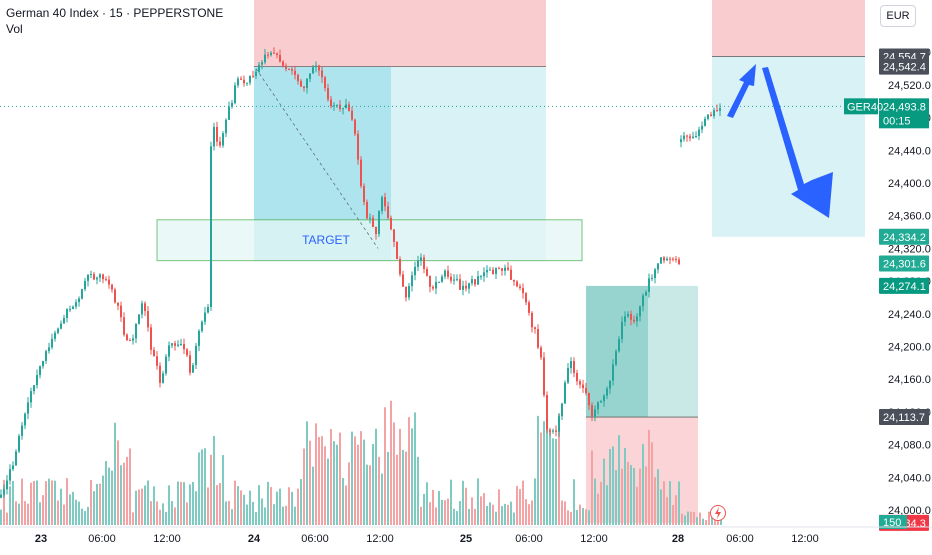  What do you see at coordinates (893, 522) in the screenshot?
I see `volume-value-bg` at bounding box center [893, 522].